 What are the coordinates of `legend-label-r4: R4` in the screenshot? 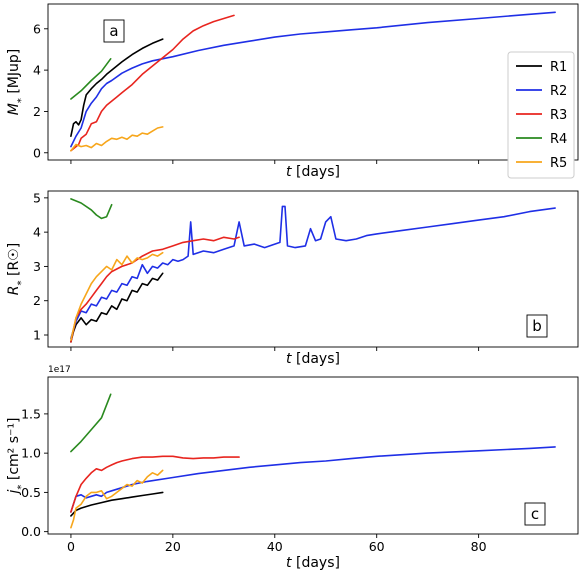 It's located at (558, 139).